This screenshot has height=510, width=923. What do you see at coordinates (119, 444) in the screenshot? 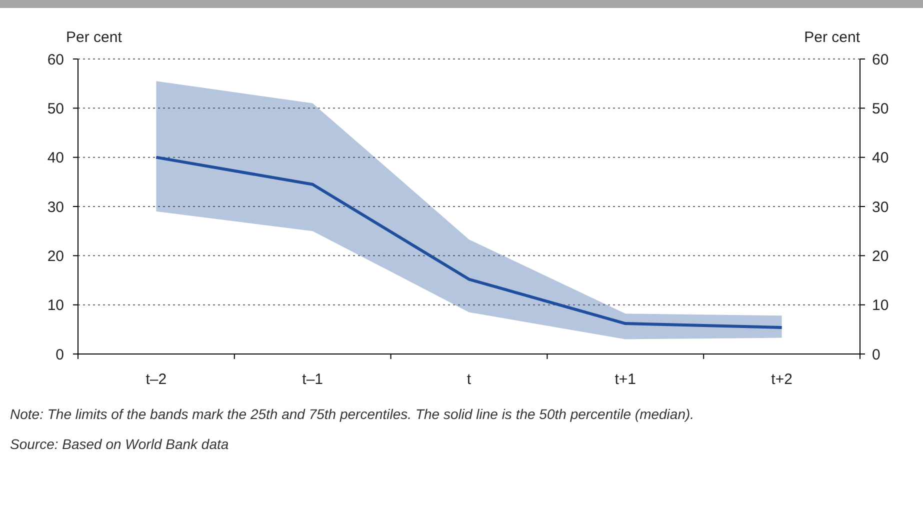
I see `source-note: Source: Based on World Bank data` at bounding box center [119, 444].